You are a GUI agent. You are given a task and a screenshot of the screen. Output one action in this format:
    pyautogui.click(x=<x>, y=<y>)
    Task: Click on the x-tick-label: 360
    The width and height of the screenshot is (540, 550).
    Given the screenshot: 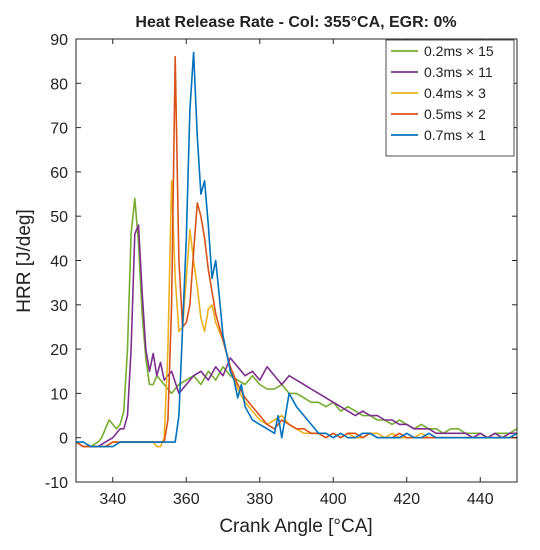 What is the action you would take?
    pyautogui.click(x=186, y=499)
    